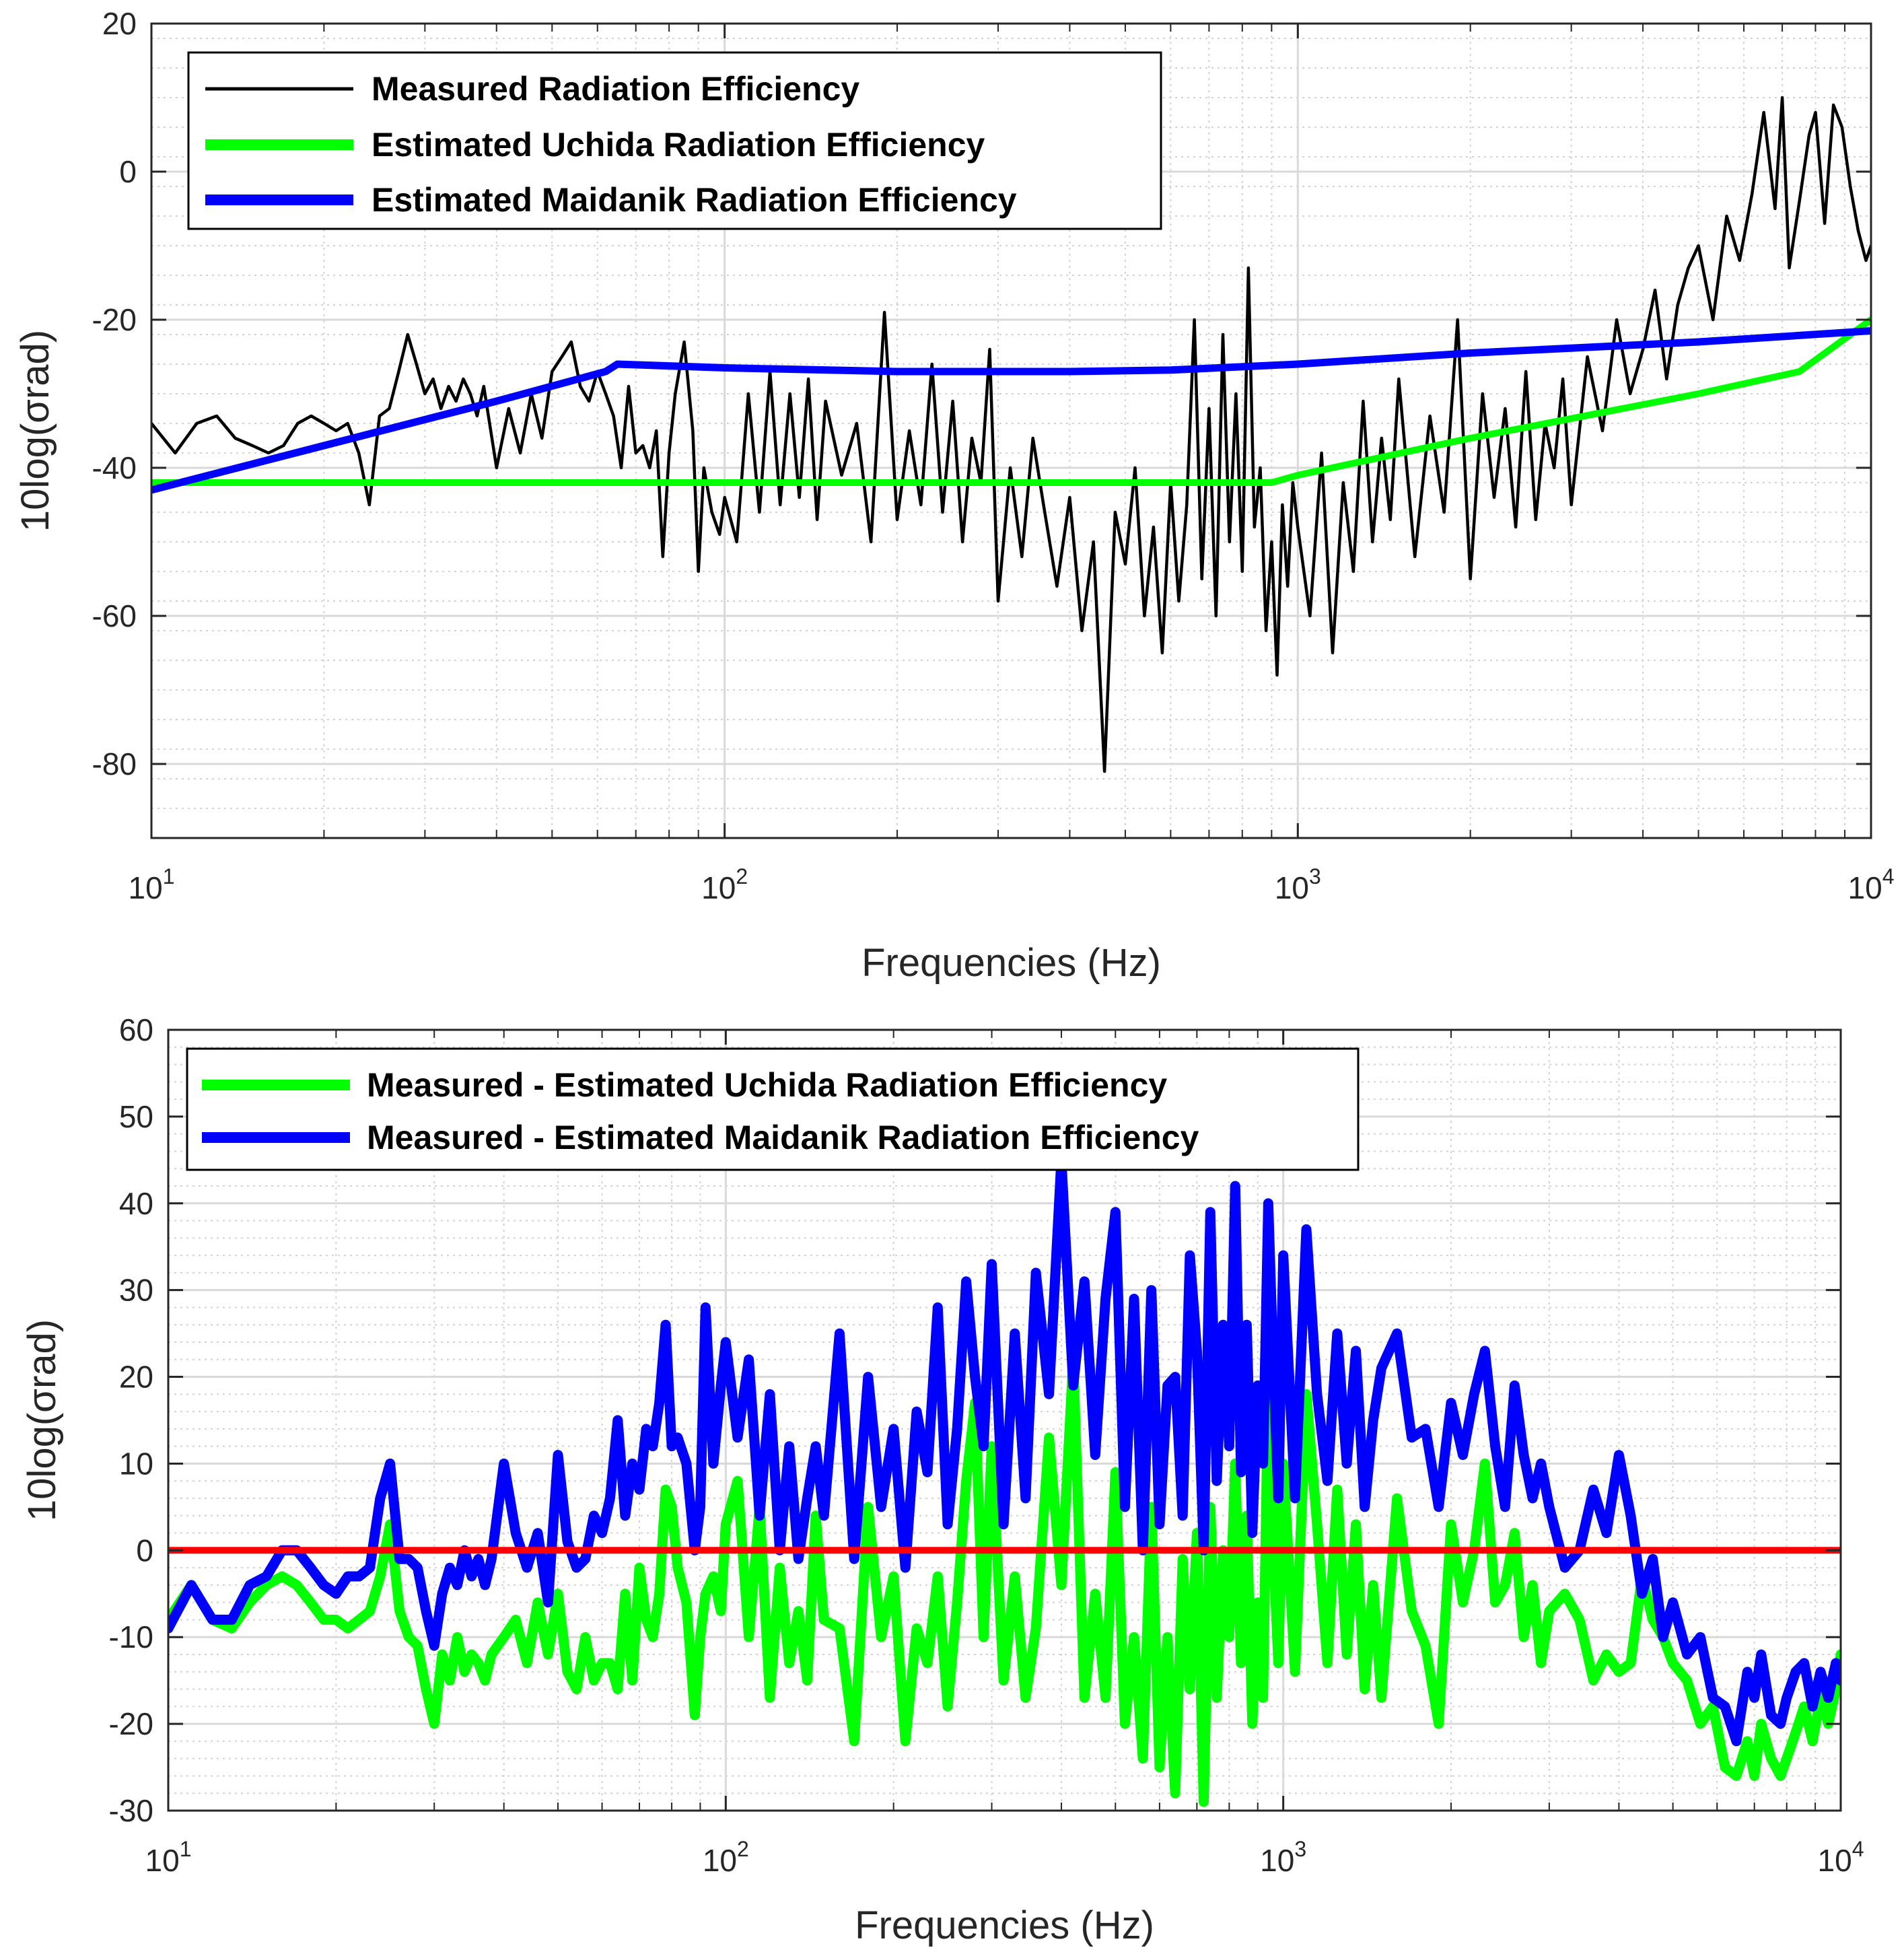 The width and height of the screenshot is (1904, 1956). I want to click on legend-box, so click(773, 1109).